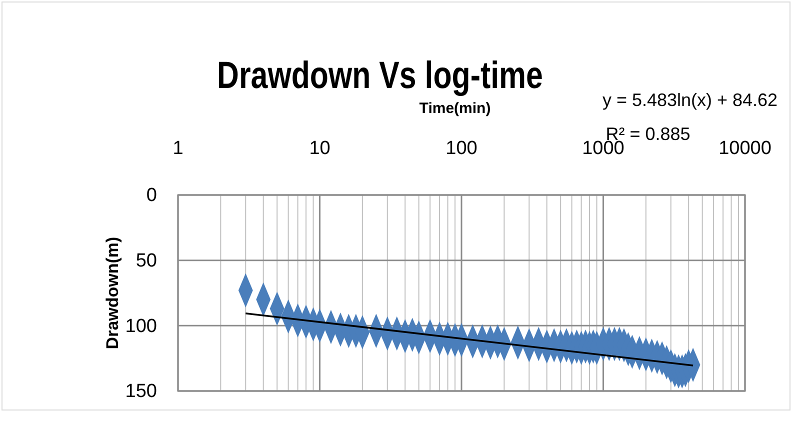 Image resolution: width=793 pixels, height=424 pixels. I want to click on x-tick-label: 10000, so click(745, 148).